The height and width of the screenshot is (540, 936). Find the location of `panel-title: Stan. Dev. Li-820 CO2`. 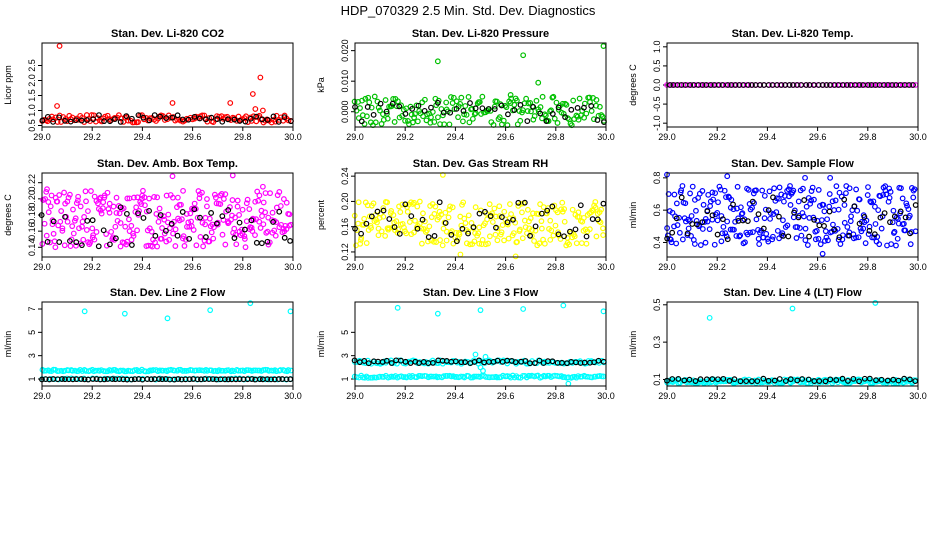

panel-title: Stan. Dev. Li-820 CO2 is located at coordinates (167, 34).